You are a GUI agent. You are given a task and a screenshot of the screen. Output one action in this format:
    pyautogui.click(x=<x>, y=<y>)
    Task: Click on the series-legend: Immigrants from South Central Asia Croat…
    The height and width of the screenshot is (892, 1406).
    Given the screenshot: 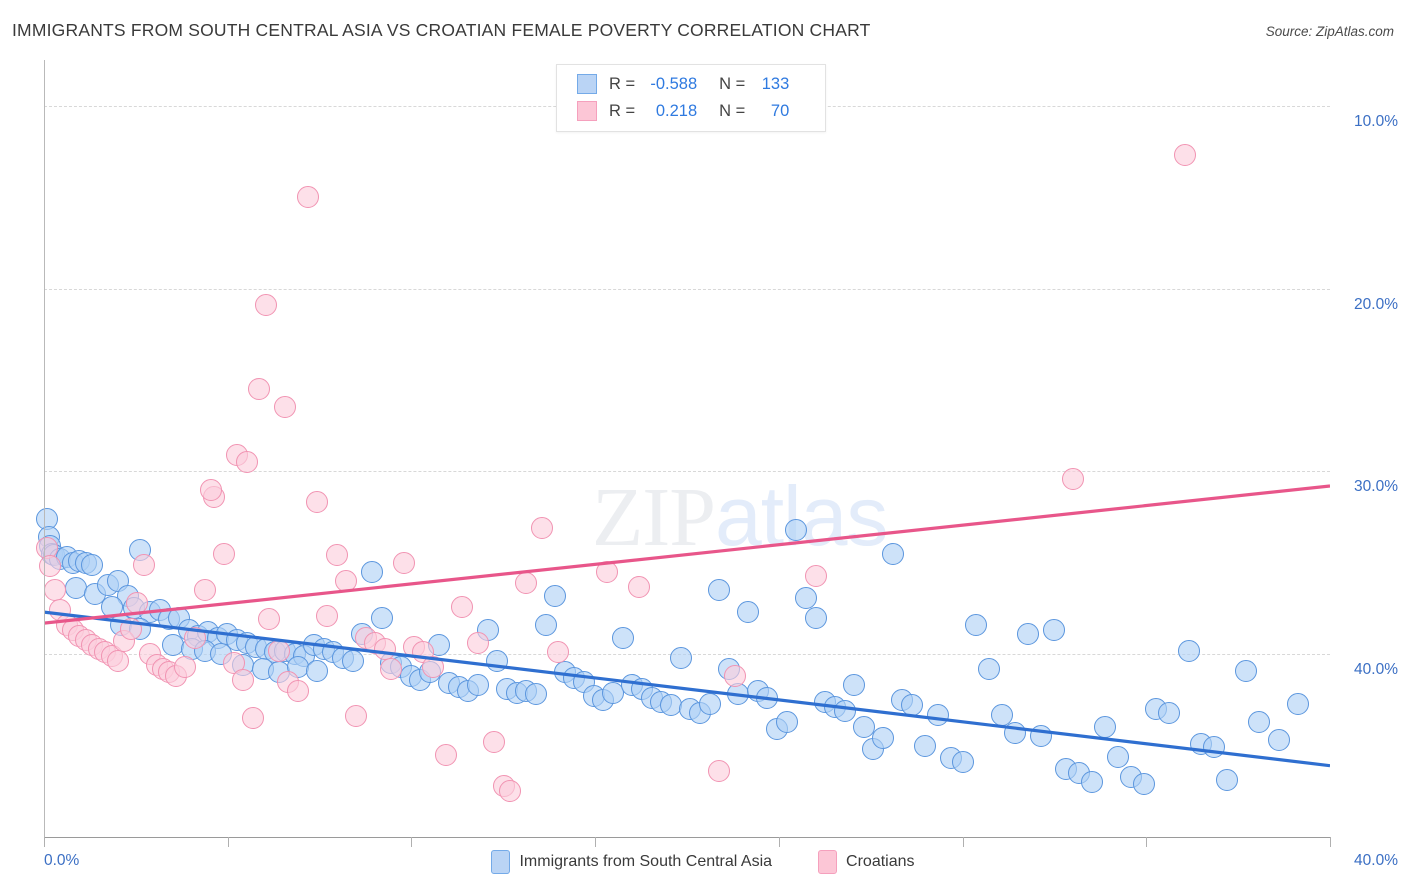 What is the action you would take?
    pyautogui.click(x=703, y=862)
    